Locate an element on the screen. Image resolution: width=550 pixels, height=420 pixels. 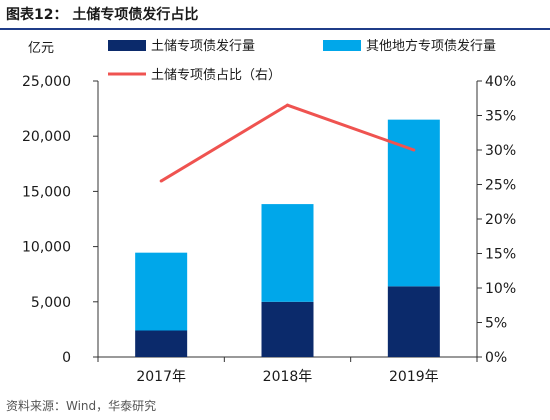
left-tick-label: 5,000 is located at coordinates (51, 303).